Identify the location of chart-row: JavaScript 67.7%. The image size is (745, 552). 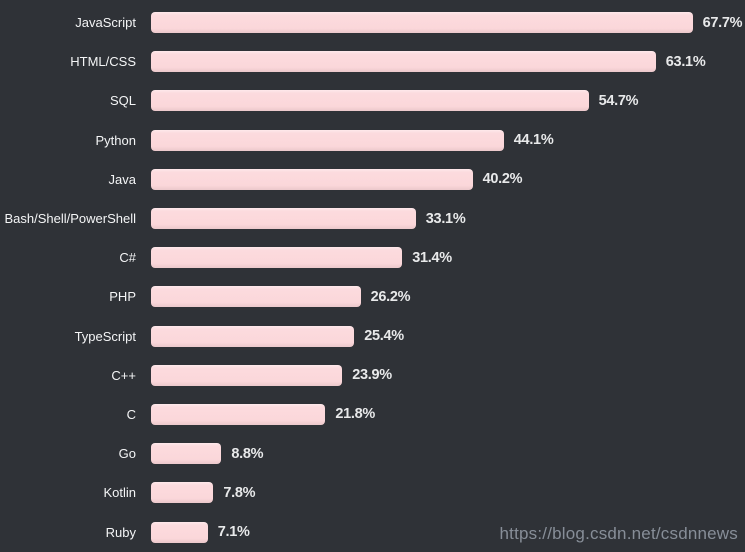
(372, 22).